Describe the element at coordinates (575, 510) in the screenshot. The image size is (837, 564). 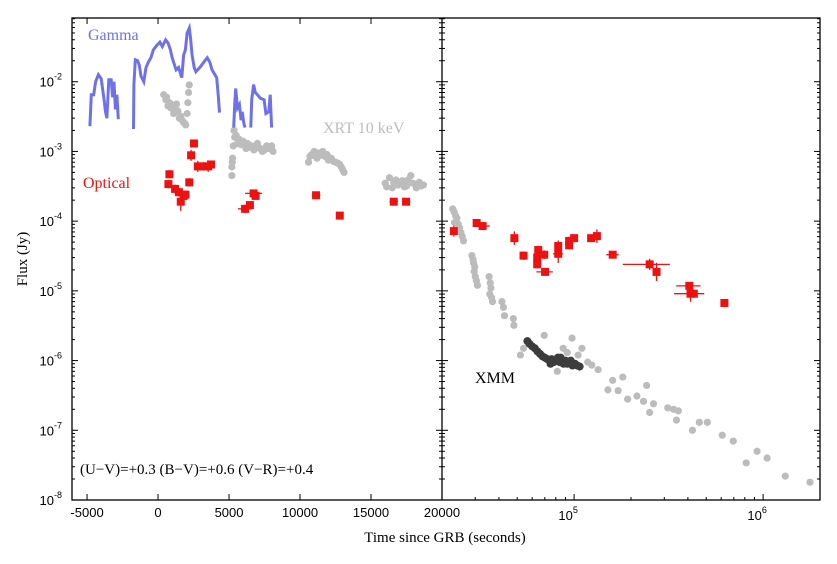
I see `x-tick-exp: 5` at that location.